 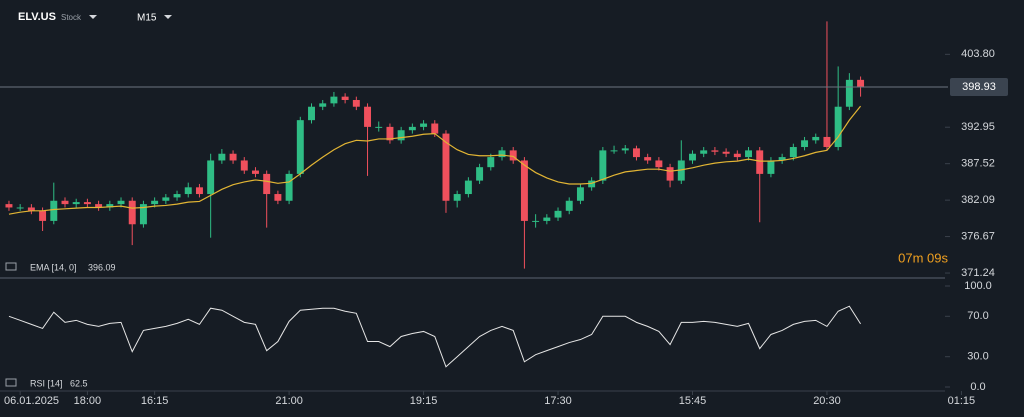 What do you see at coordinates (978, 200) in the screenshot?
I see `y-tick-label: 382.09` at bounding box center [978, 200].